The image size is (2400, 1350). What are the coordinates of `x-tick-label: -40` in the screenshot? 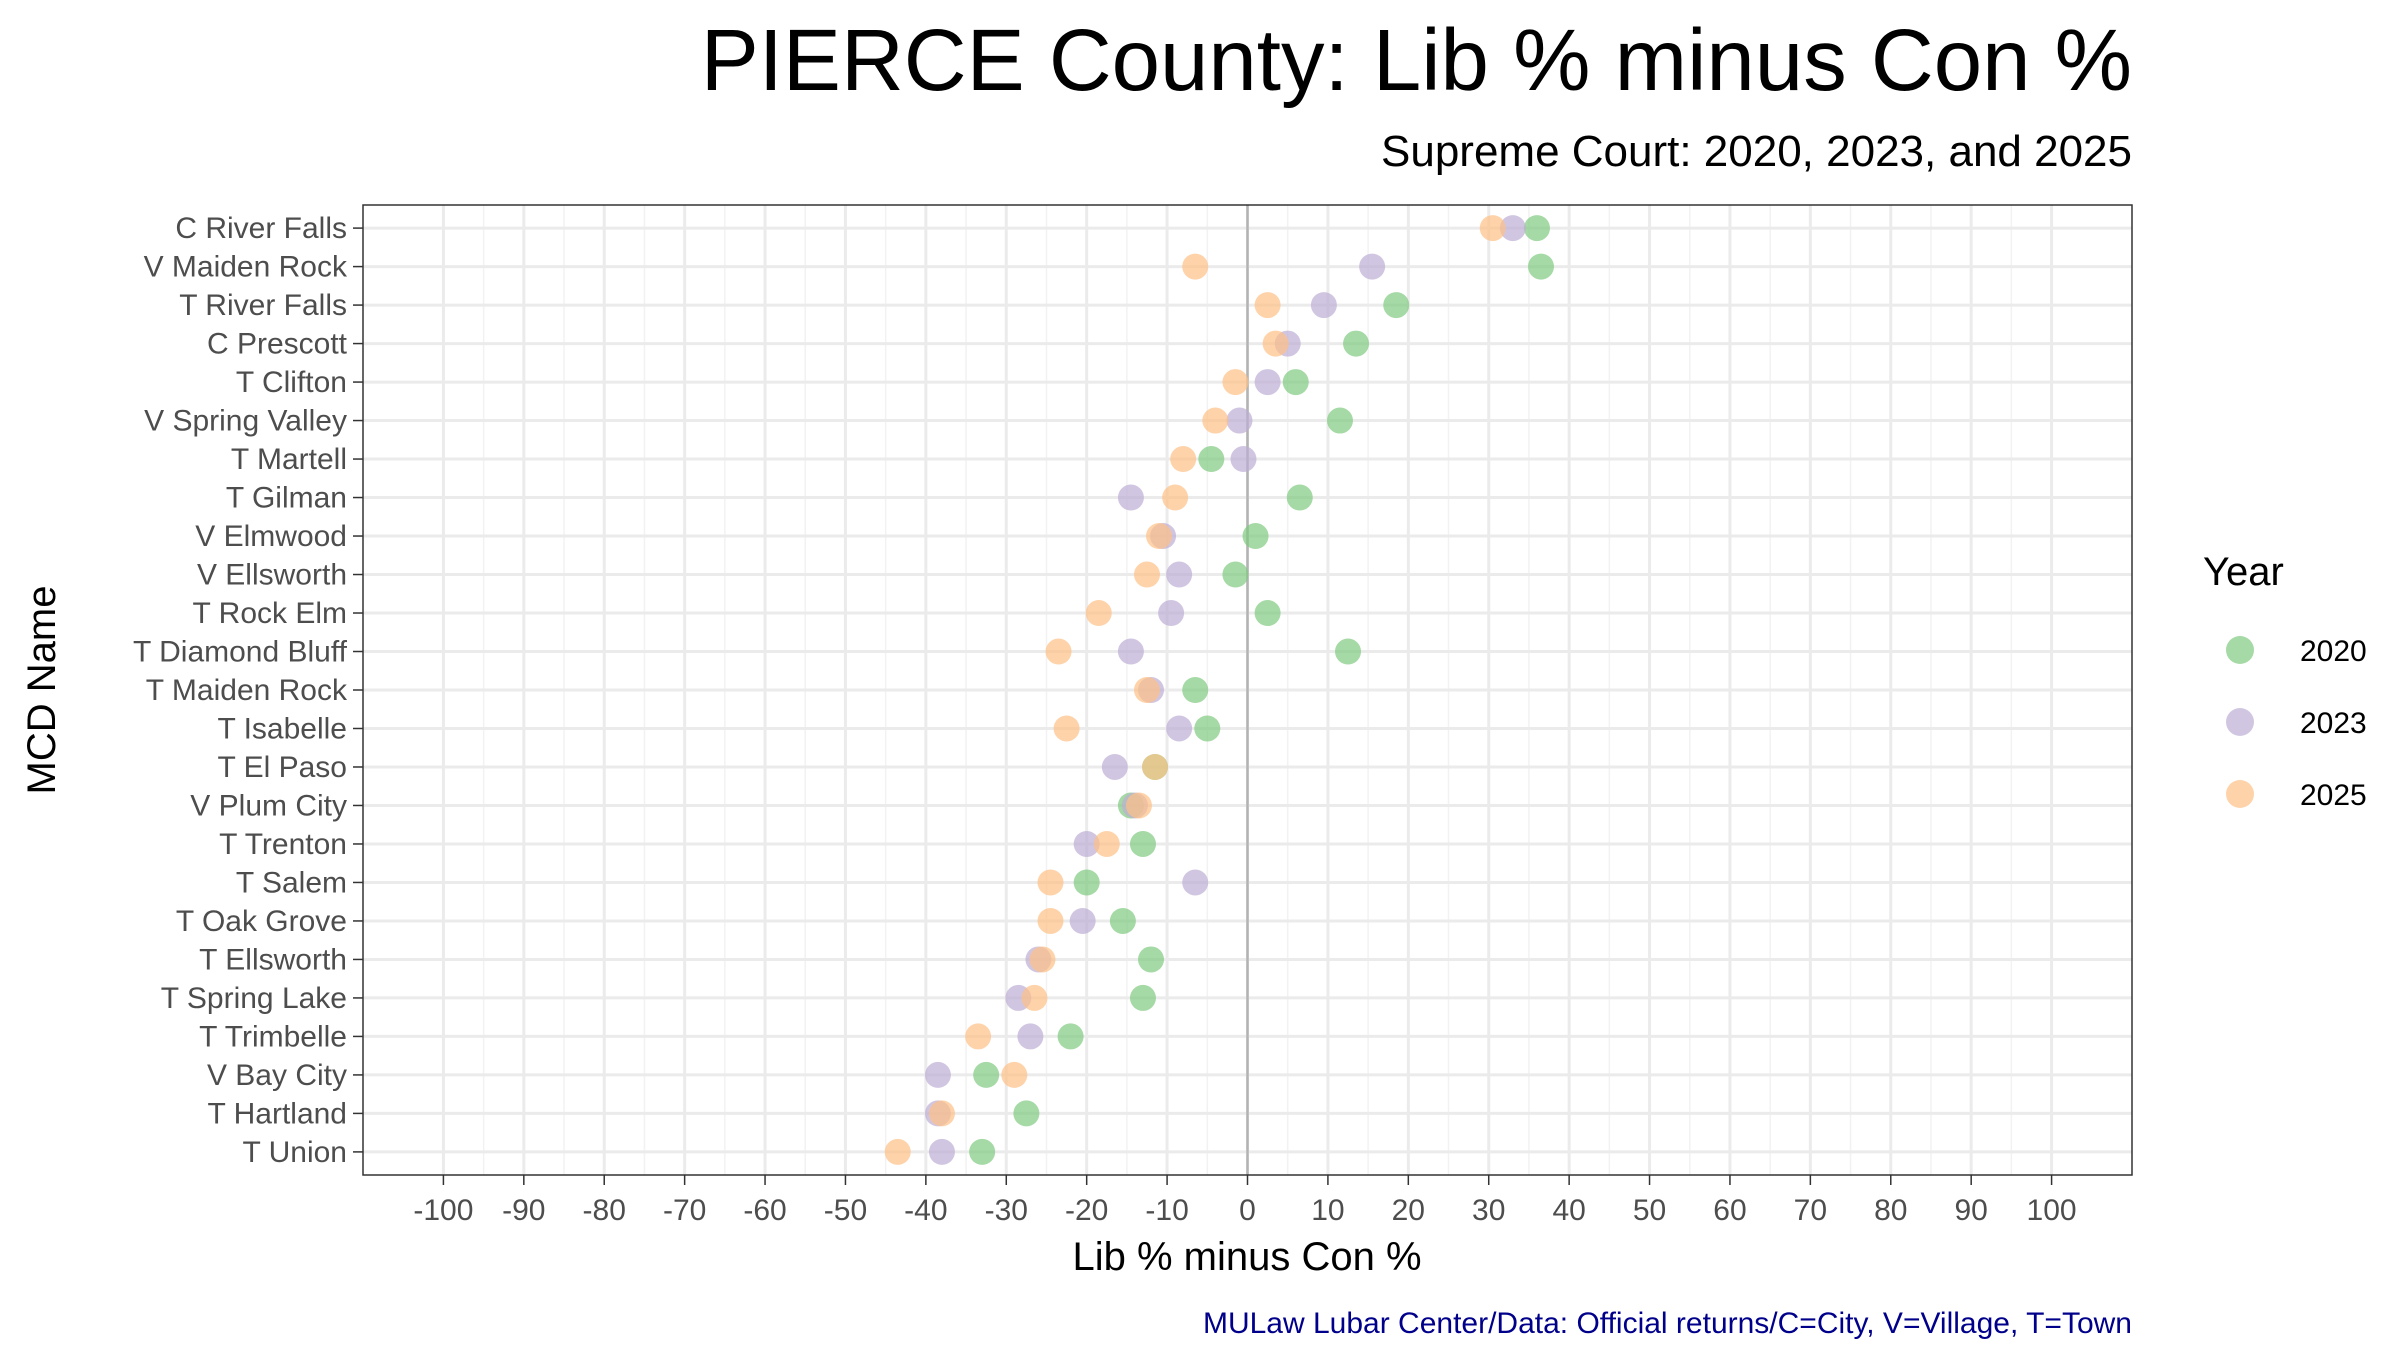 It's located at (925, 1210).